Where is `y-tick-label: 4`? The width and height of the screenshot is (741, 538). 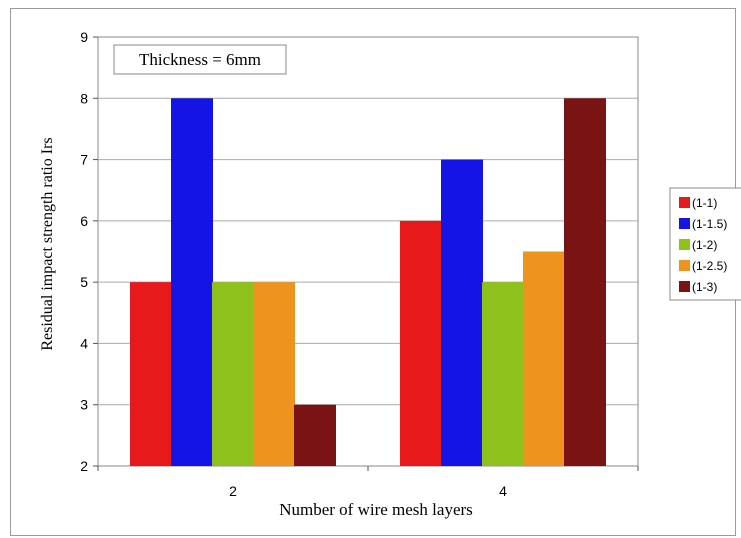 y-tick-label: 4 is located at coordinates (84, 343).